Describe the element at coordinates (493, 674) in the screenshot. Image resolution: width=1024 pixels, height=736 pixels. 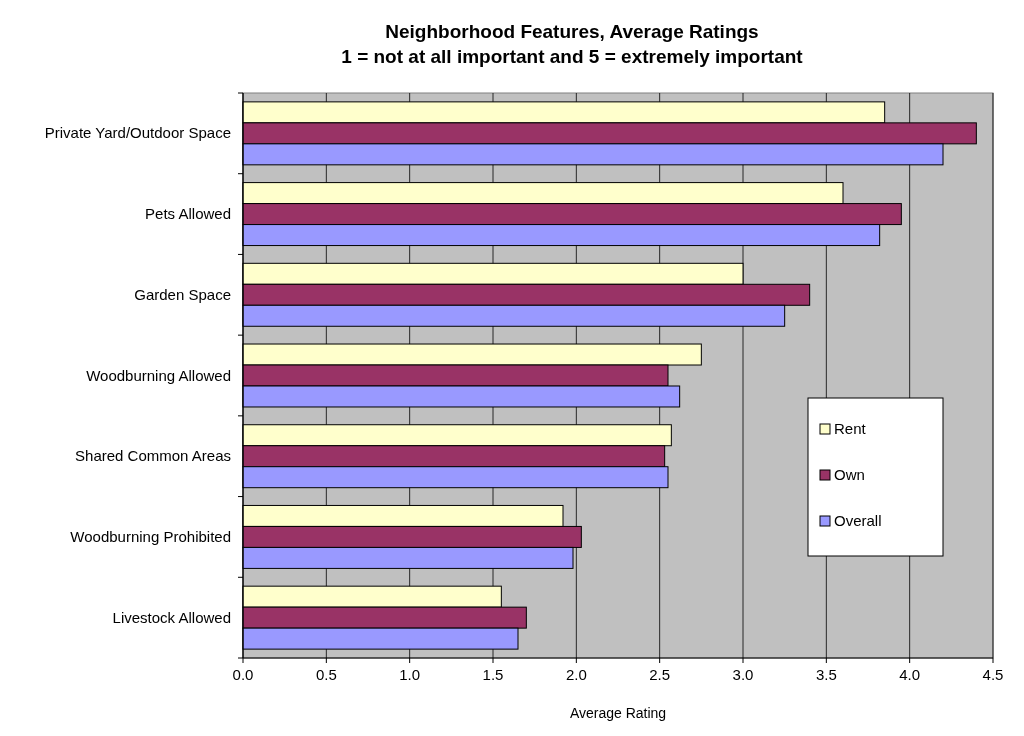
I see `x-tick-label: 1.5` at that location.